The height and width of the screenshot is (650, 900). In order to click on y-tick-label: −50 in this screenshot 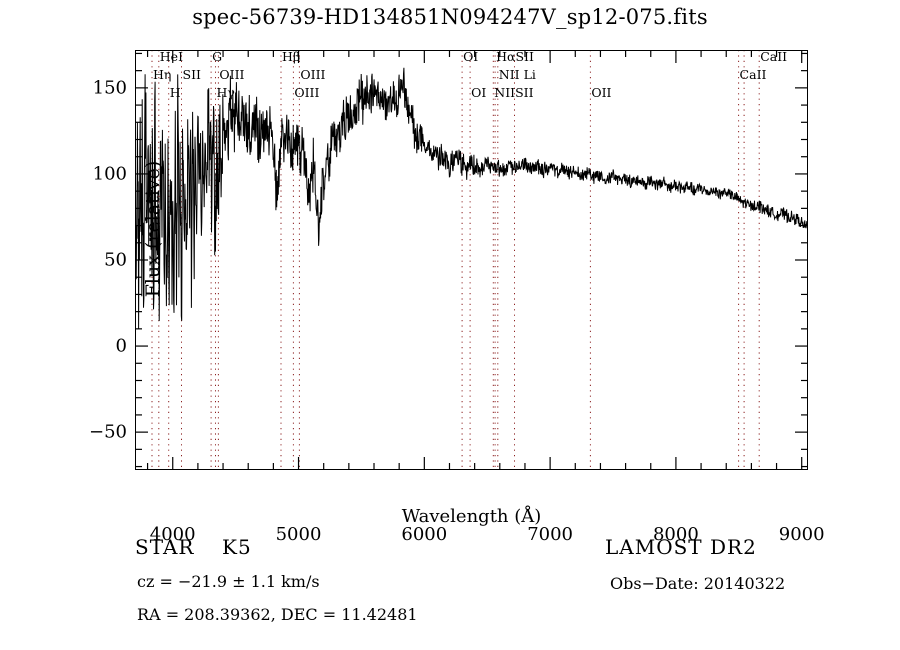, I will do `click(108, 432)`.